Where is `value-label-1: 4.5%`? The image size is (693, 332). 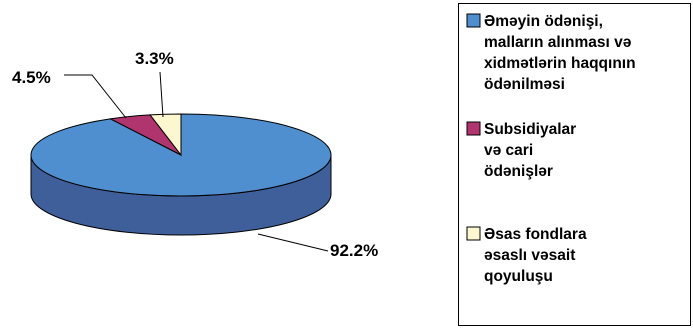 value-label-1: 4.5% is located at coordinates (31, 77).